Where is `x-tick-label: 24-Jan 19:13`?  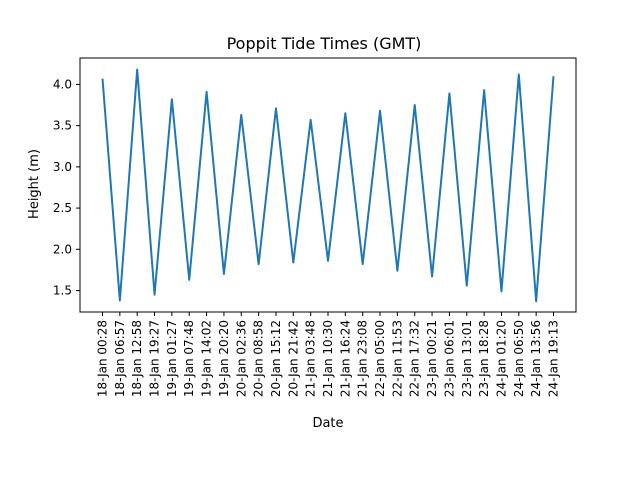 x-tick-label: 24-Jan 19:13 is located at coordinates (554, 358).